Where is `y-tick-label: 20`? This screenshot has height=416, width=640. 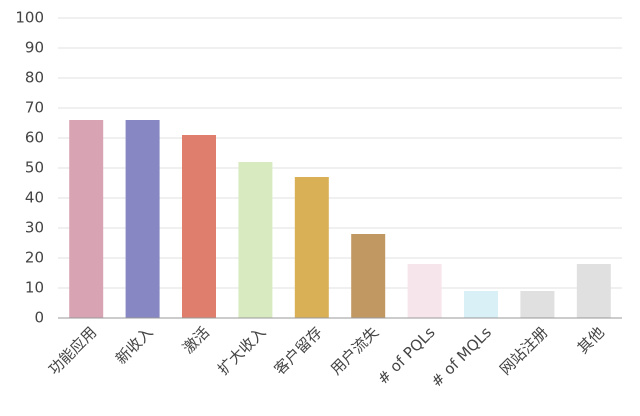
y-tick-label: 20 is located at coordinates (34, 258).